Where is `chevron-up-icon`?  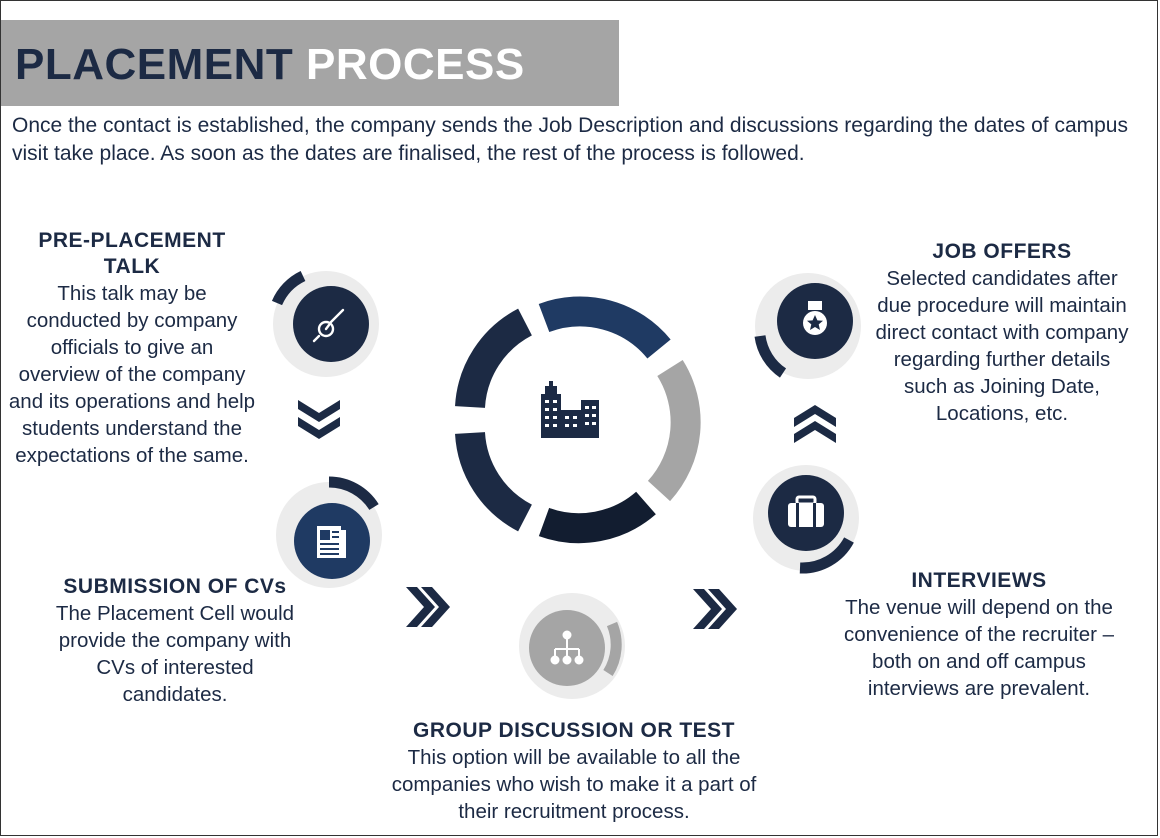
chevron-up-icon is located at coordinates (815, 424).